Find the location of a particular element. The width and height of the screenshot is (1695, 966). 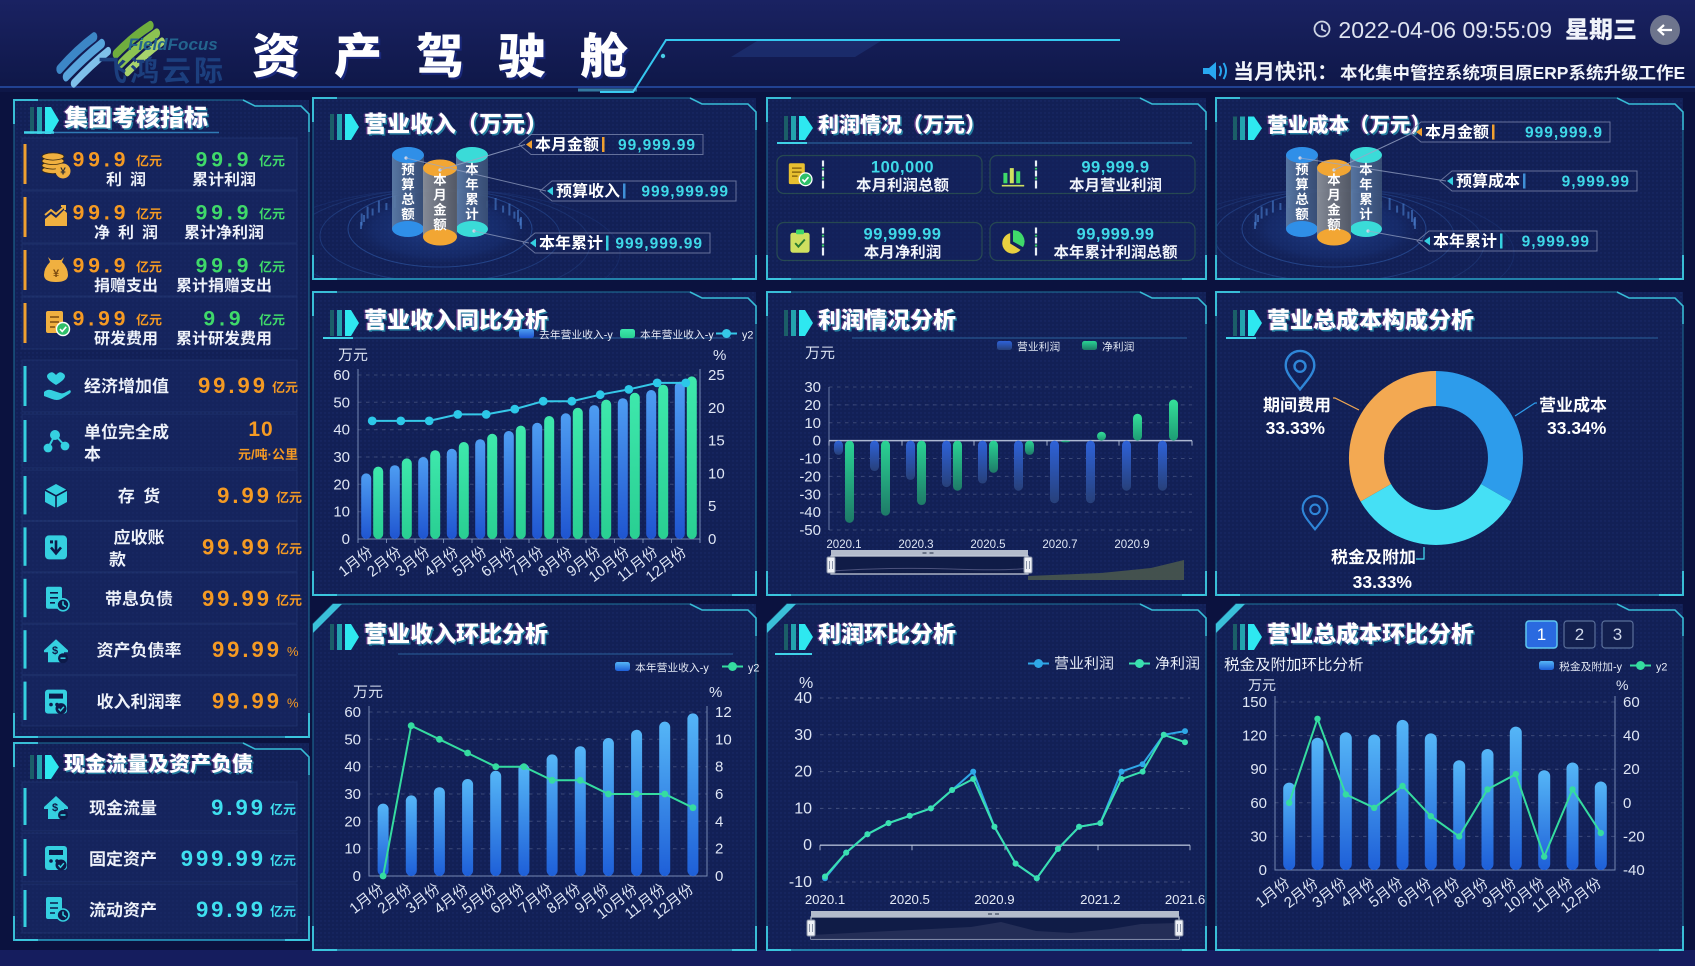

svg-text: 33.34% is located at coordinates (1577, 428).